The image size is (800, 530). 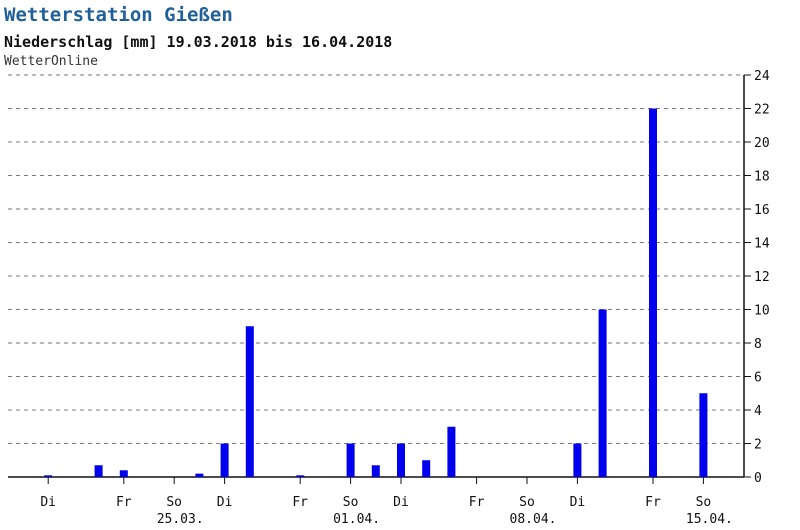 What do you see at coordinates (758, 445) in the screenshot?
I see `y-tick-label: 2` at bounding box center [758, 445].